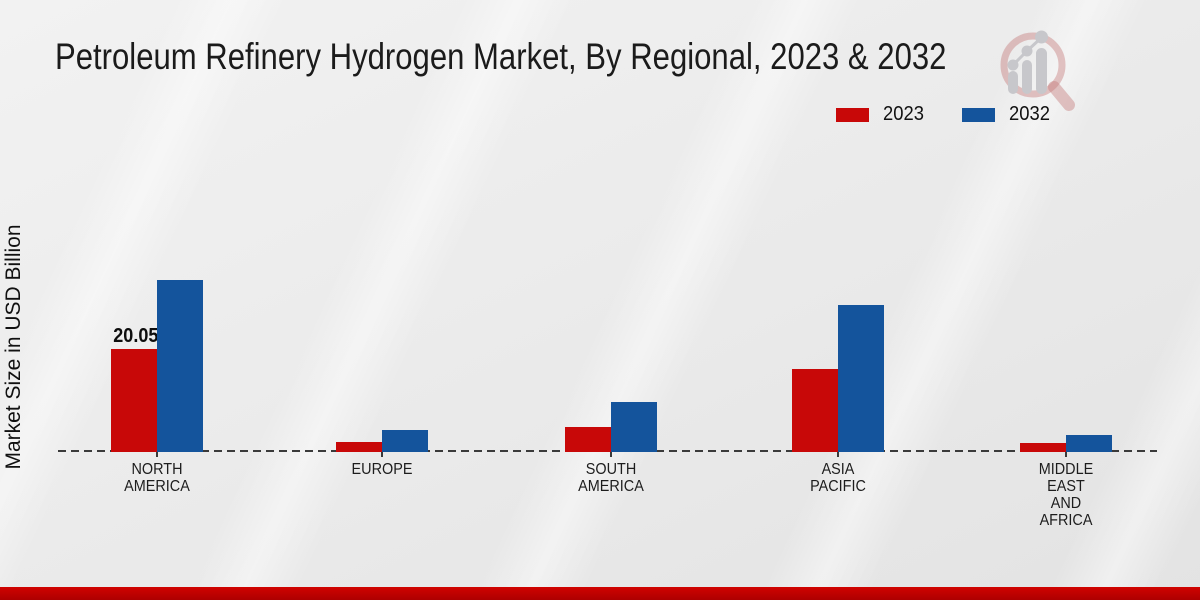 This screenshot has height=600, width=1200. Describe the element at coordinates (382, 469) in the screenshot. I see `x-axis-label-europe: EUROPE` at that location.